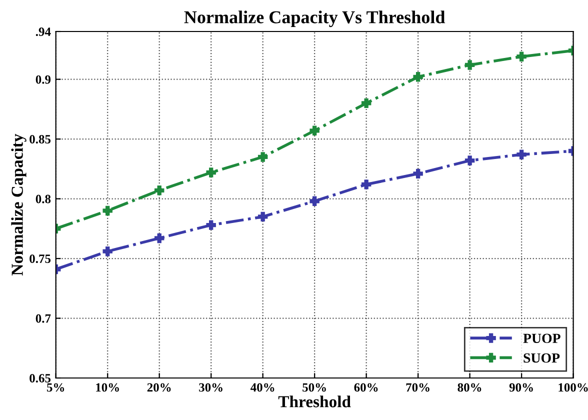 This screenshot has height=420, width=588. Describe the element at coordinates (542, 358) in the screenshot. I see `legend-label: SUOP` at that location.